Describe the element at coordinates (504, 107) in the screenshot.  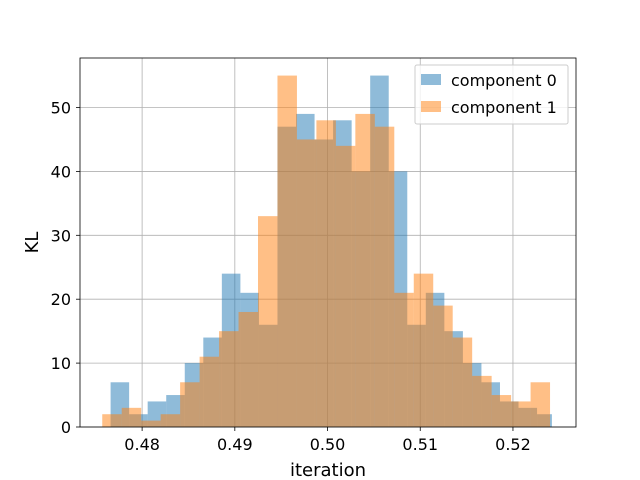
I see `legend-label-component-1: component 1` at that location.